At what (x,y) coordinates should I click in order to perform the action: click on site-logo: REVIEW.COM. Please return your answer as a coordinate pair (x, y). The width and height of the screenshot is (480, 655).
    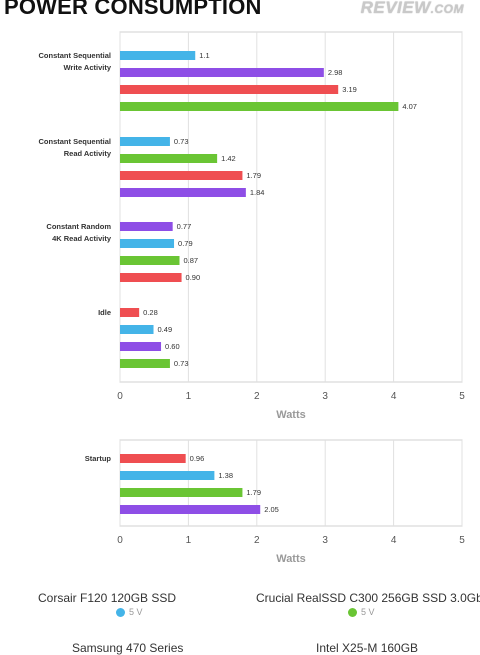
    Looking at the image, I should click on (412, 8).